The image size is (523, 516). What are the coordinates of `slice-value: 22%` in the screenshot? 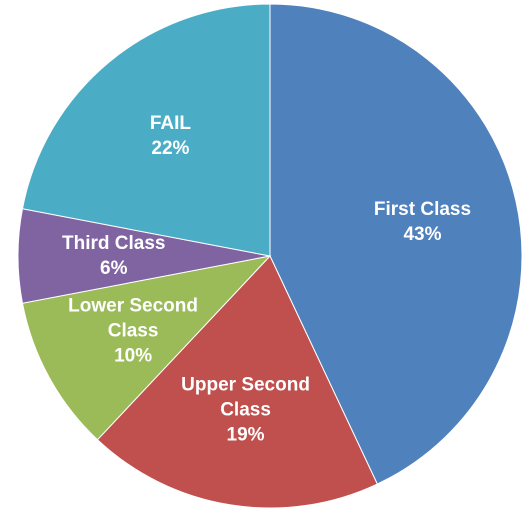 It's located at (170, 148).